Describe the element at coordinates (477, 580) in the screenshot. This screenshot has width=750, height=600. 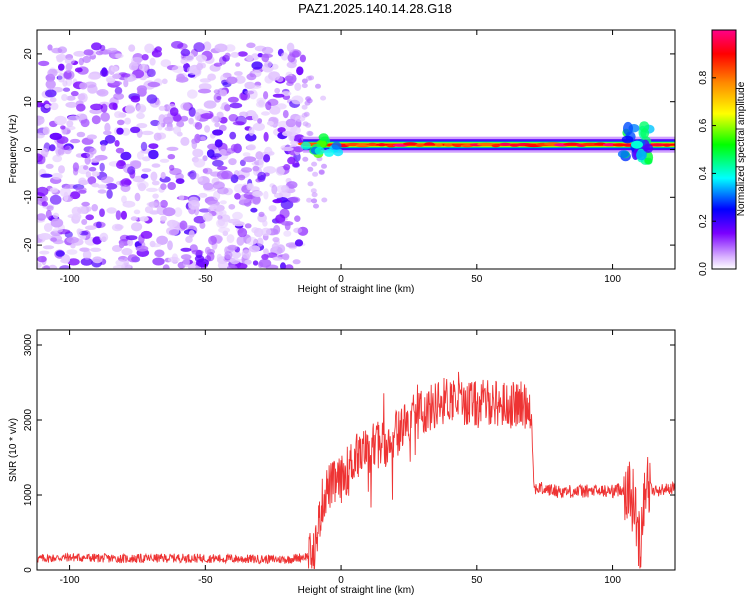
I see `x-tick-label: 50` at that location.